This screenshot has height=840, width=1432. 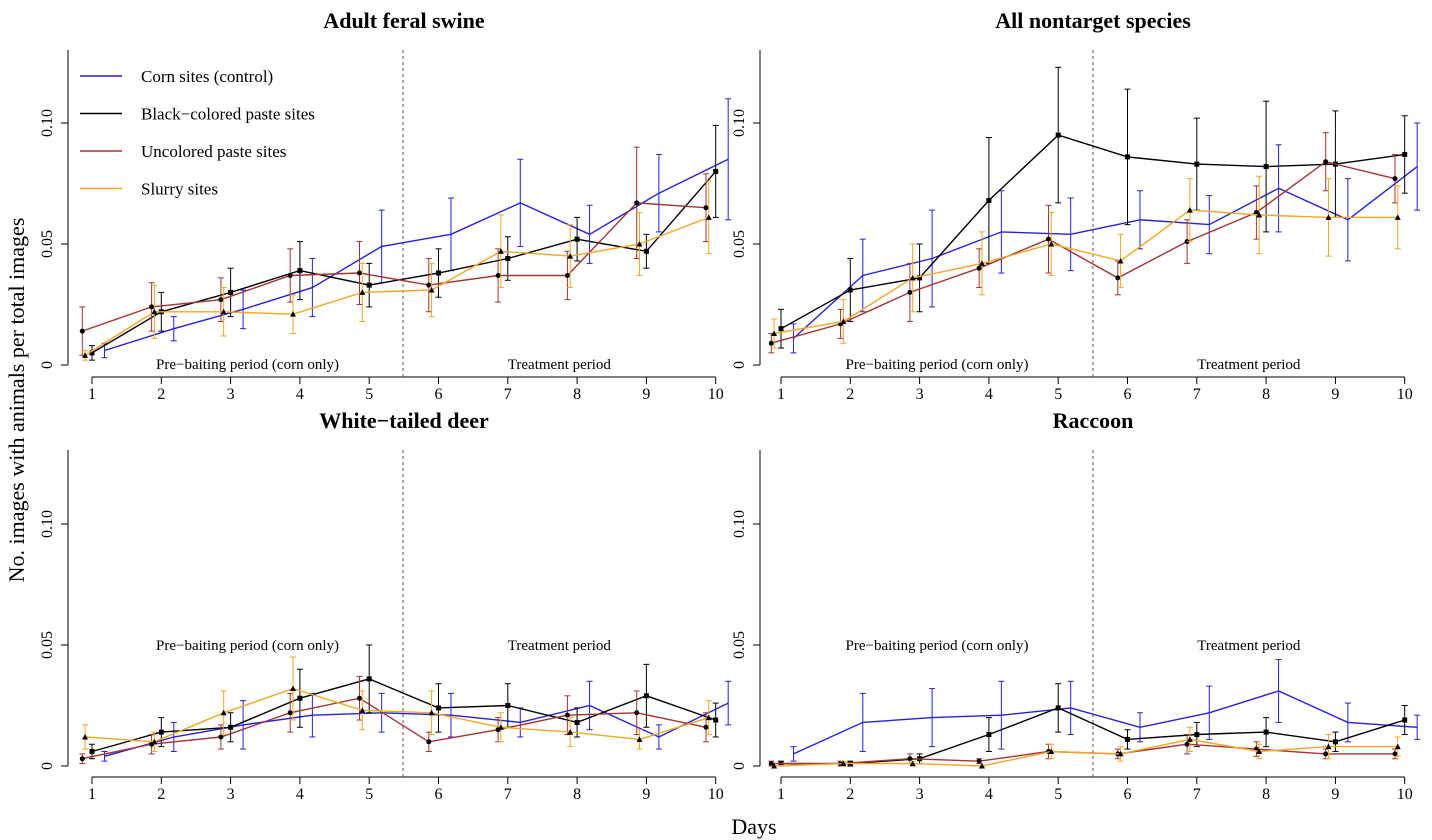 What do you see at coordinates (213, 151) in the screenshot?
I see `legend-label: Uncolored paste sites` at bounding box center [213, 151].